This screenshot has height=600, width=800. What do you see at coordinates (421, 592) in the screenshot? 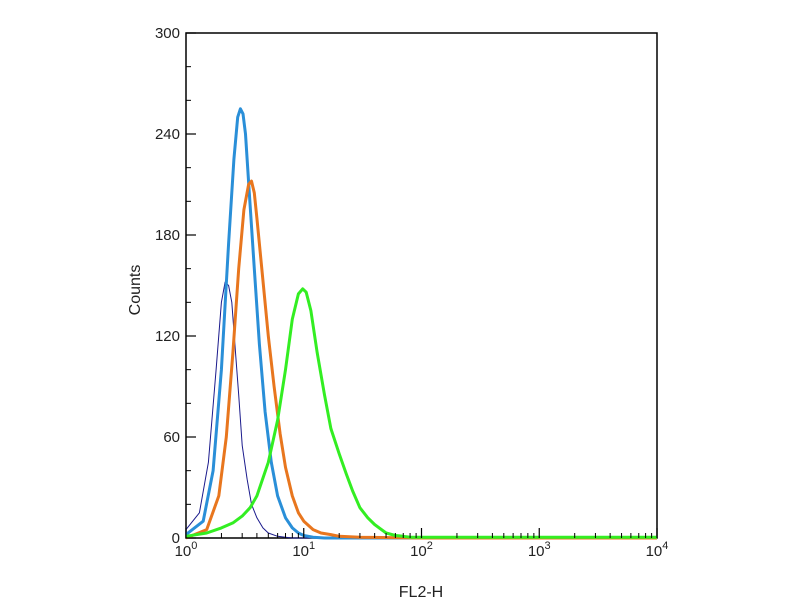
I see `x-axis-title: FL2-H` at bounding box center [421, 592].